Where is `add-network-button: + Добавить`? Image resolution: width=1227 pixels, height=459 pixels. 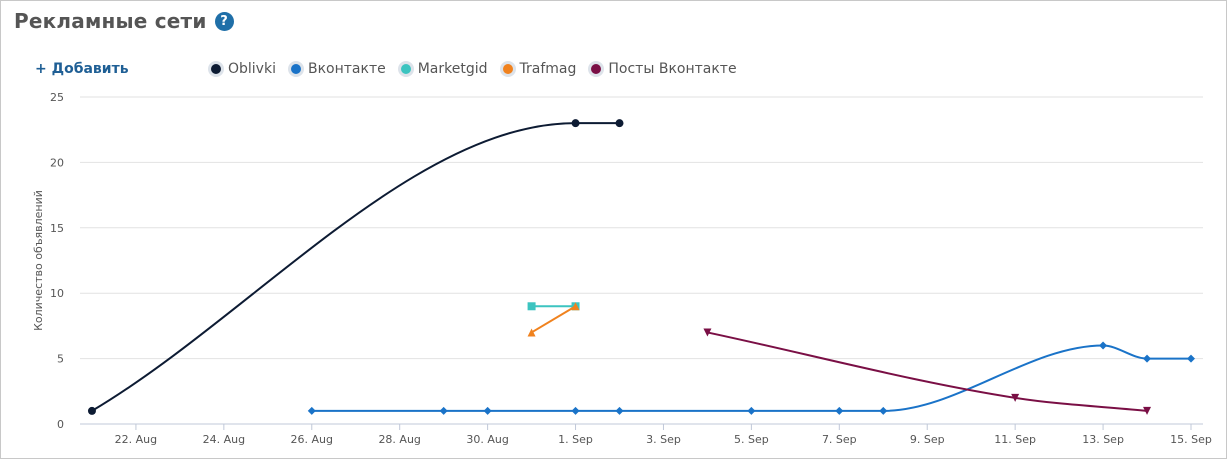
add-network-button: + Добавить is located at coordinates (82, 69).